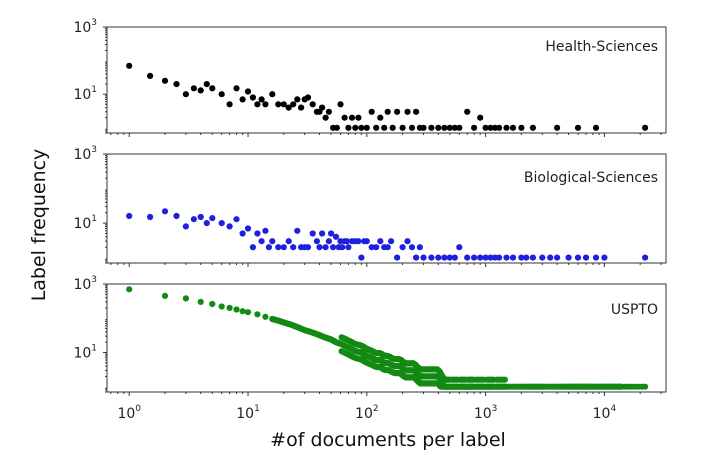 The width and height of the screenshot is (704, 466). What do you see at coordinates (367, 413) in the screenshot?
I see `x-tick-label: 102` at bounding box center [367, 413].